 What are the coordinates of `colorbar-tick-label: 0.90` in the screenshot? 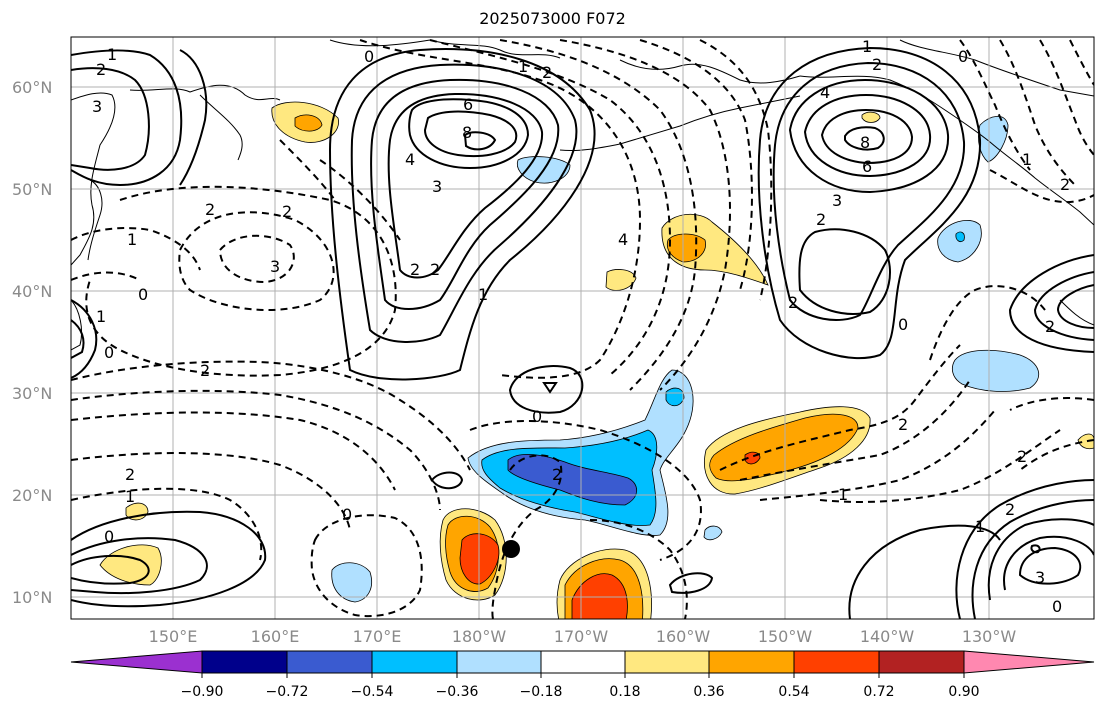 It's located at (963, 692).